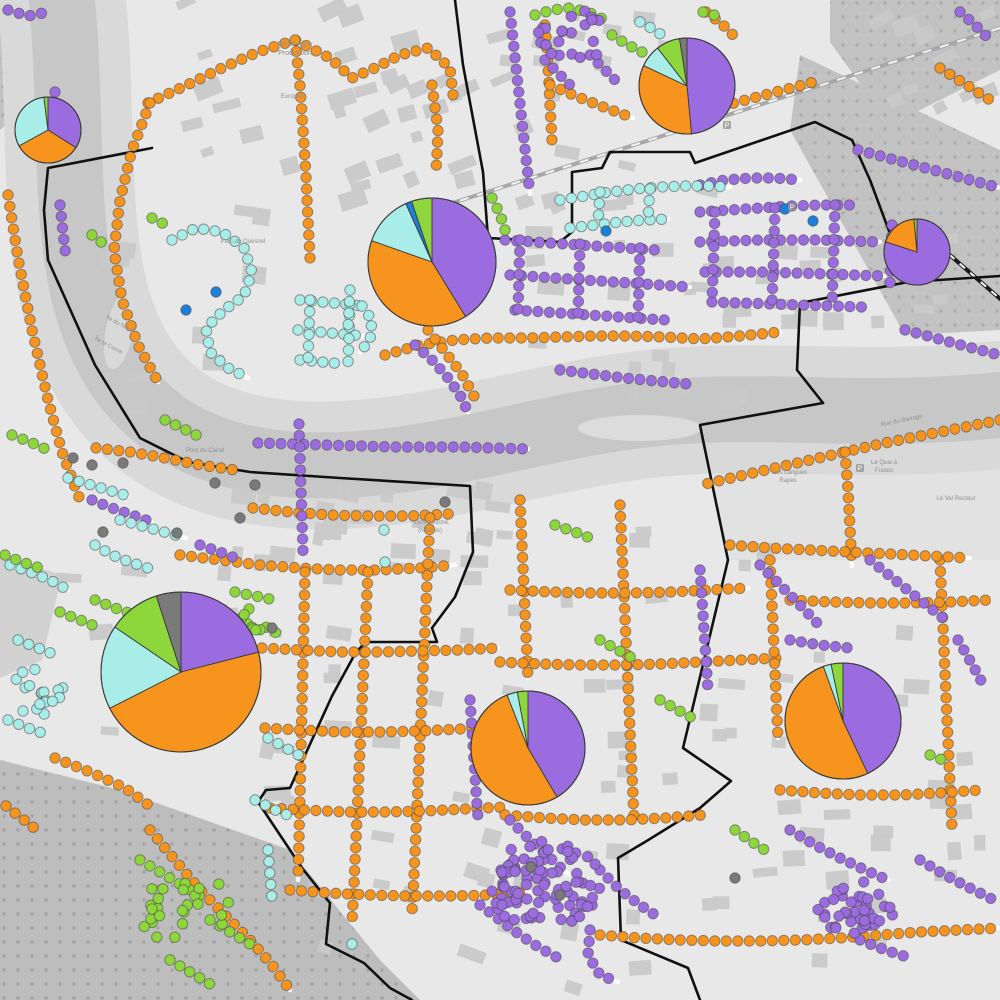 Image resolution: width=1000 pixels, height=1000 pixels. I want to click on map-label: Pont du Canal, so click(205, 451).